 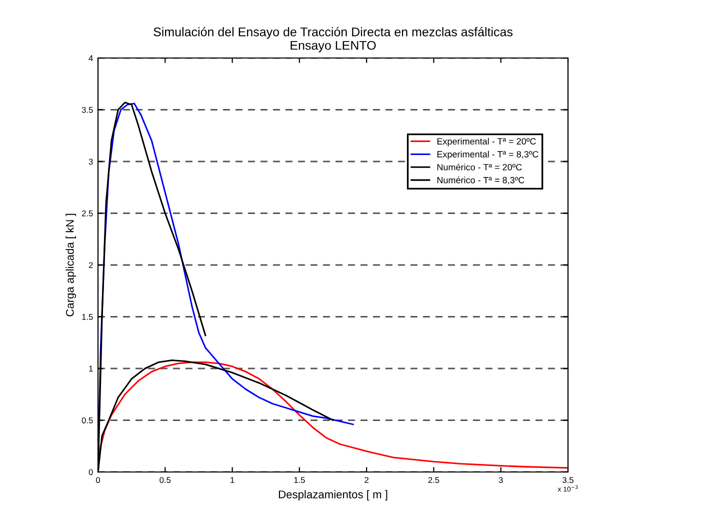 I want to click on legend-label: Experimental - Tª = 20ºC, so click(x=486, y=142).